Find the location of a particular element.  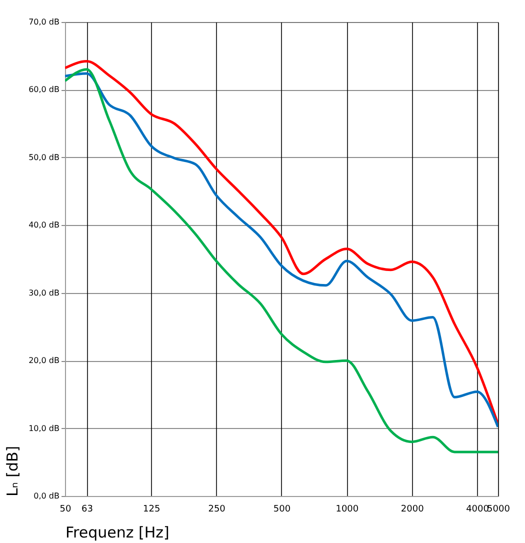

x-axis-title: Frequenz [Hz] is located at coordinates (118, 533).